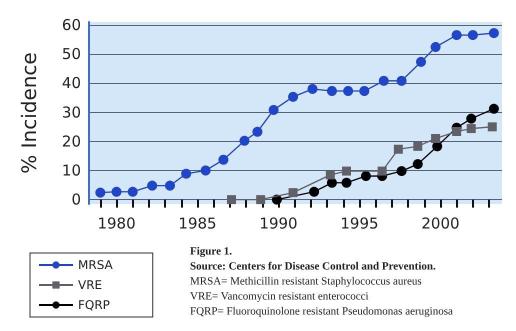 This screenshot has height=331, width=516. I want to click on x-tick-label: 1990, so click(278, 223).